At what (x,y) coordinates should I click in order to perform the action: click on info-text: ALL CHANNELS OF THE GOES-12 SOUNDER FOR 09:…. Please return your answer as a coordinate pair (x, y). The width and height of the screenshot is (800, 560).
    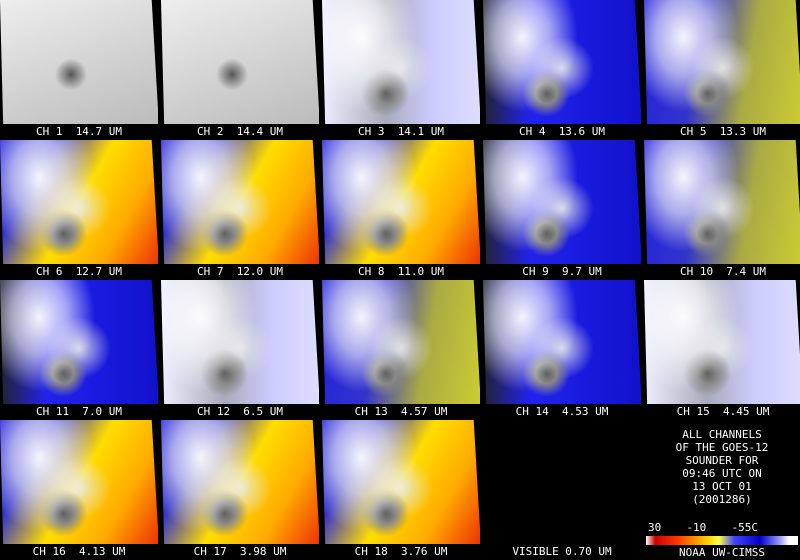
    Looking at the image, I should click on (722, 467).